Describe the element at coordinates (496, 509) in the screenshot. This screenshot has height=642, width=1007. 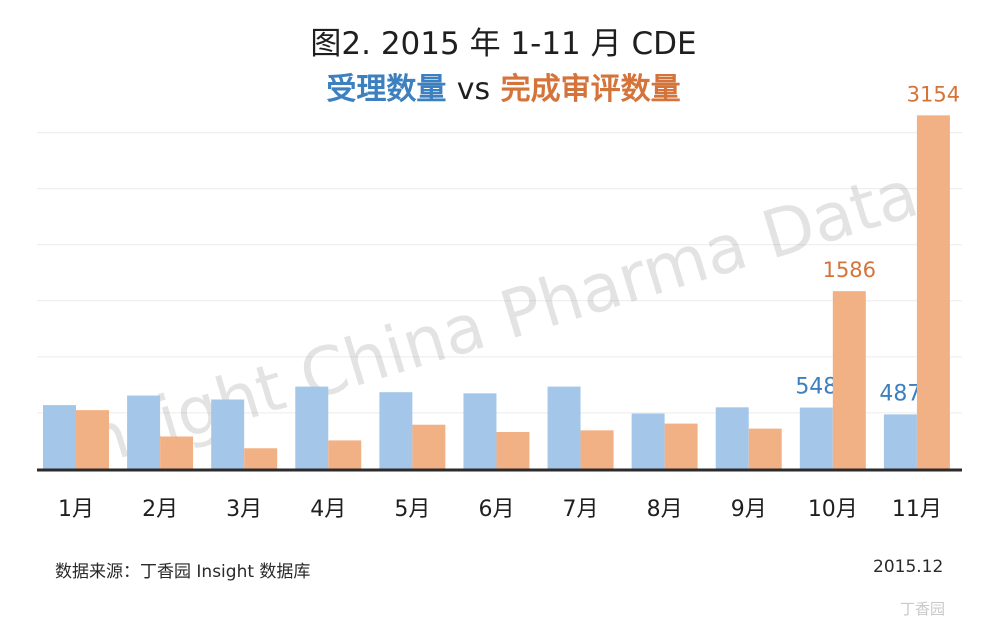
I see `x-tick-label: 6月` at that location.